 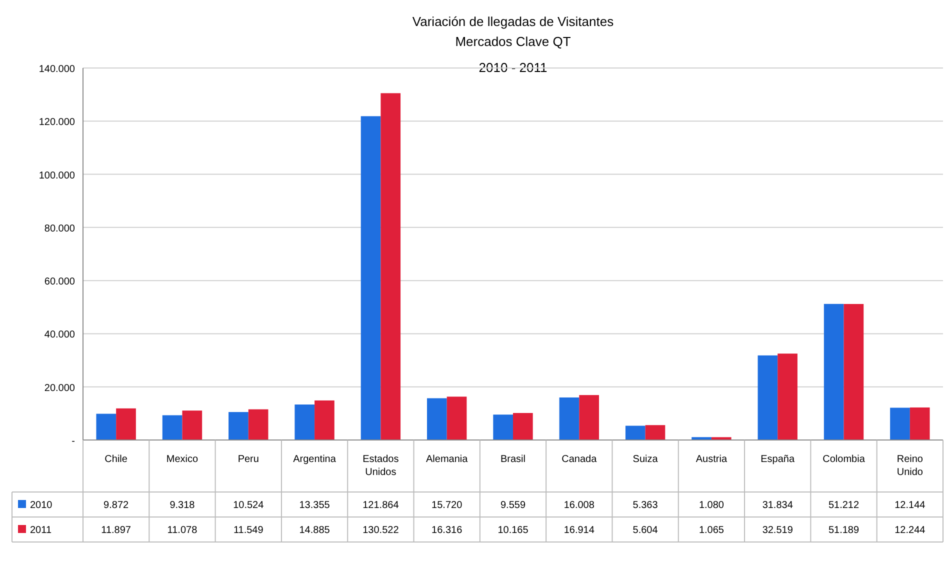 What do you see at coordinates (314, 459) in the screenshot?
I see `x-tick-label: Argentina` at bounding box center [314, 459].